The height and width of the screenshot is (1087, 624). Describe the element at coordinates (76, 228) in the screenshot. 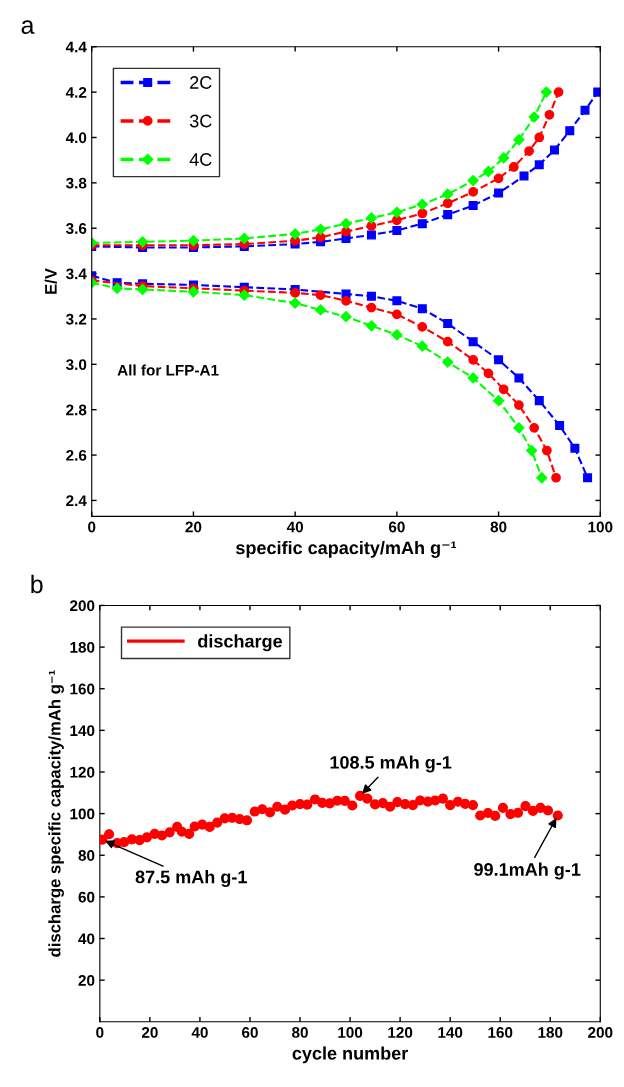

I see `y-tick-label: 3.6` at that location.